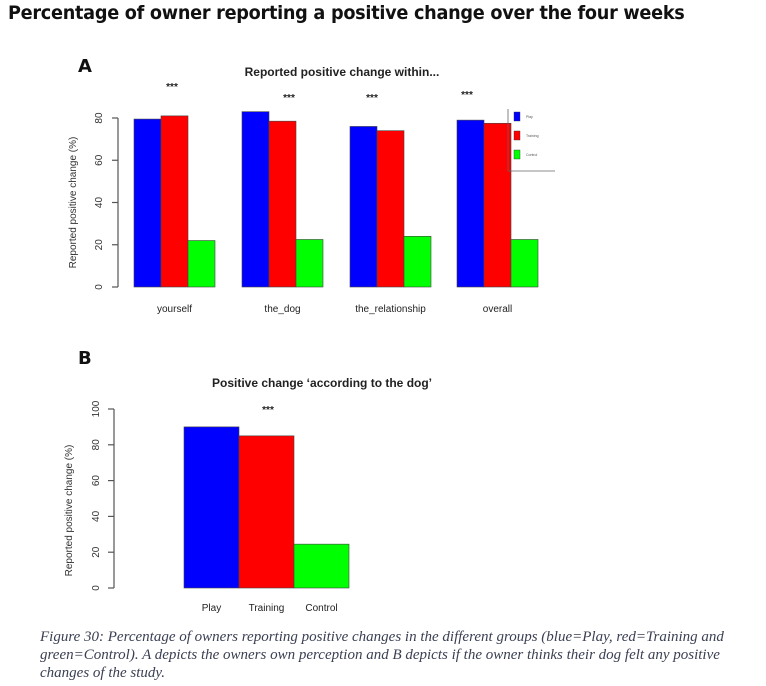 The width and height of the screenshot is (766, 686). I want to click on legend-label-training: Training, so click(532, 136).